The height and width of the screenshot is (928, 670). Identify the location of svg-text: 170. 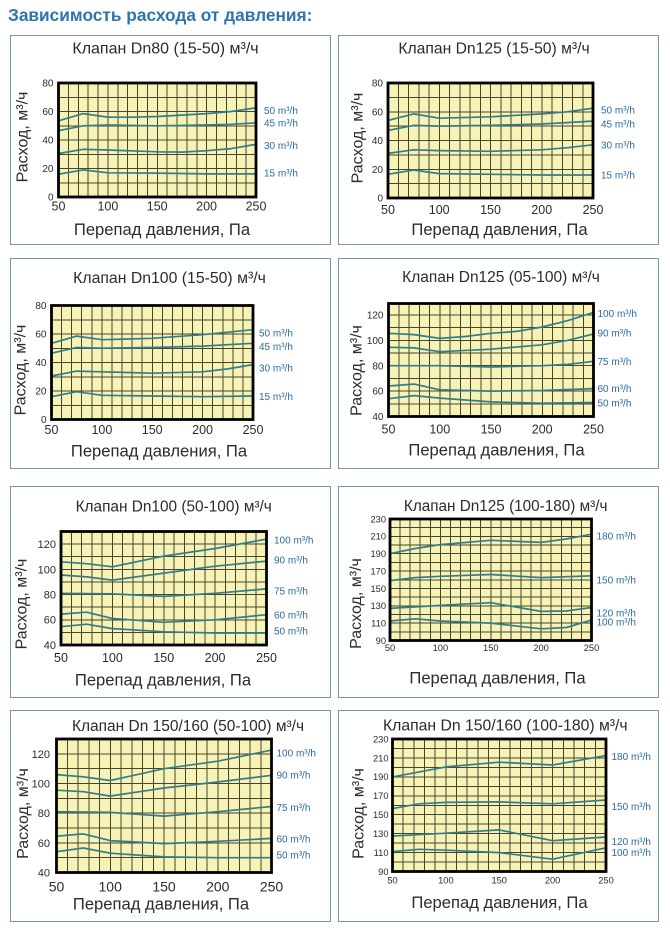
(378, 571).